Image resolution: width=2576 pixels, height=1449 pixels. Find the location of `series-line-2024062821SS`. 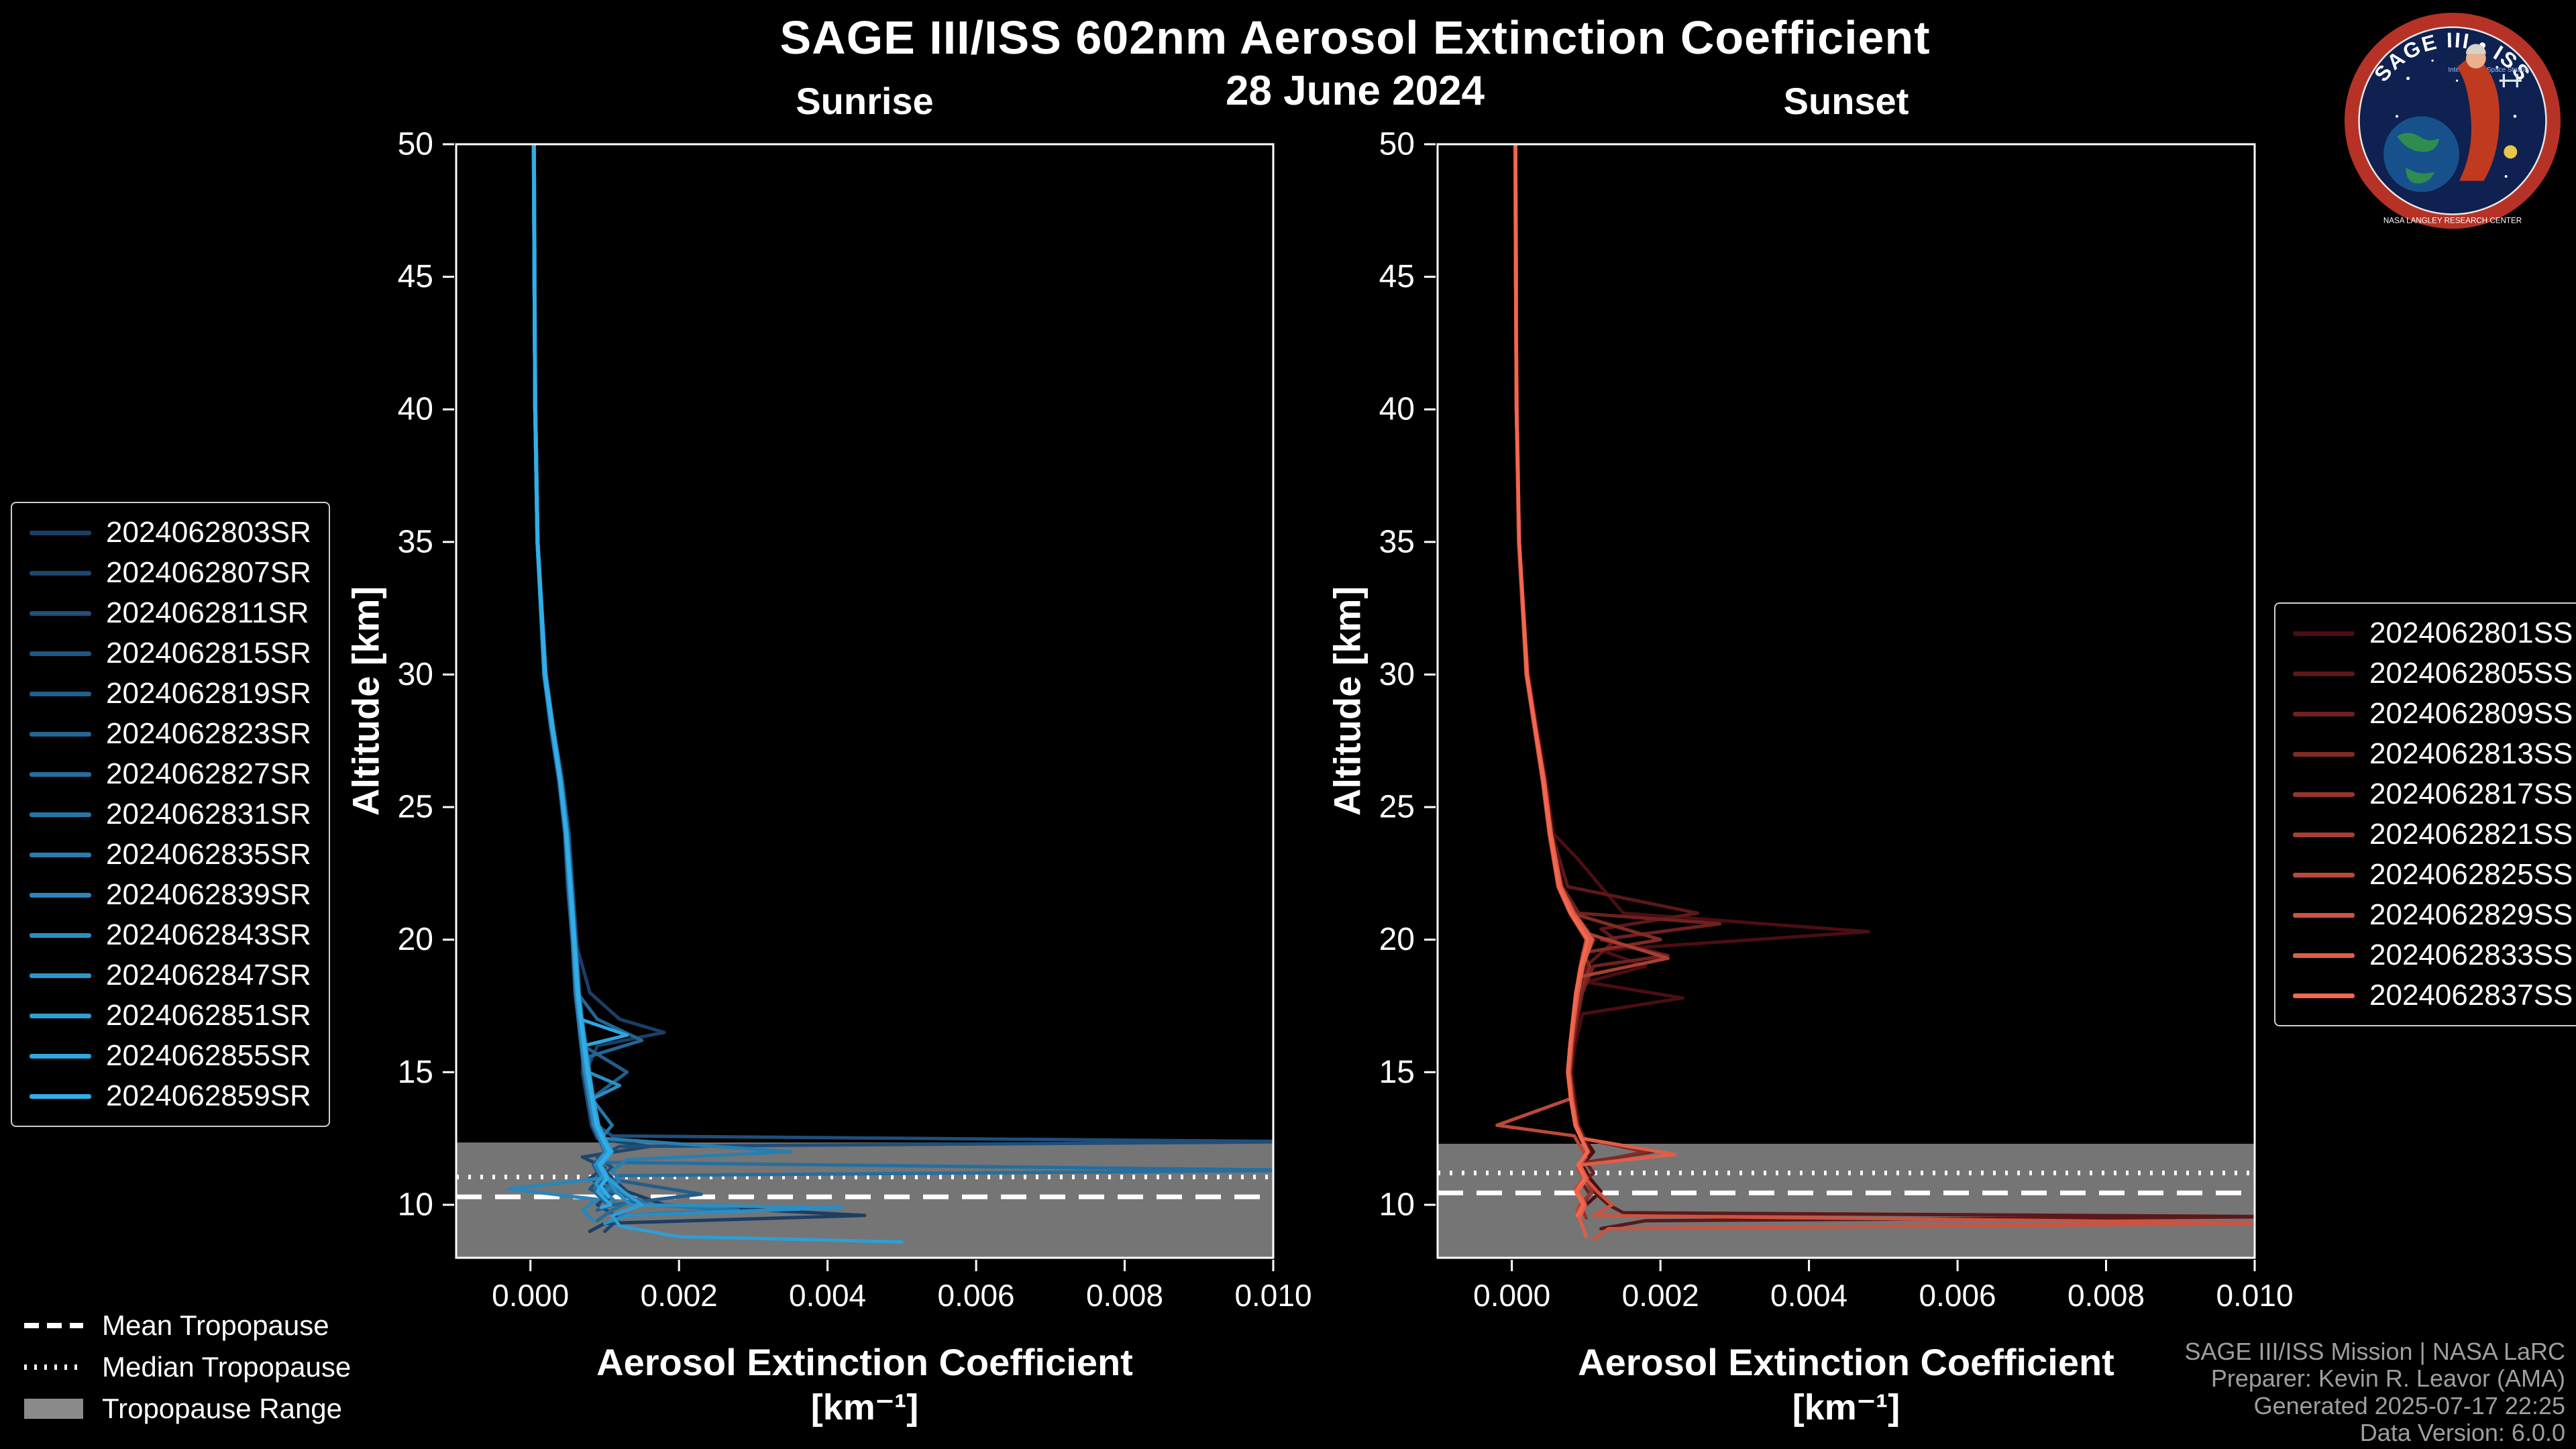

series-line-2024062821SS is located at coordinates (1591, 675).